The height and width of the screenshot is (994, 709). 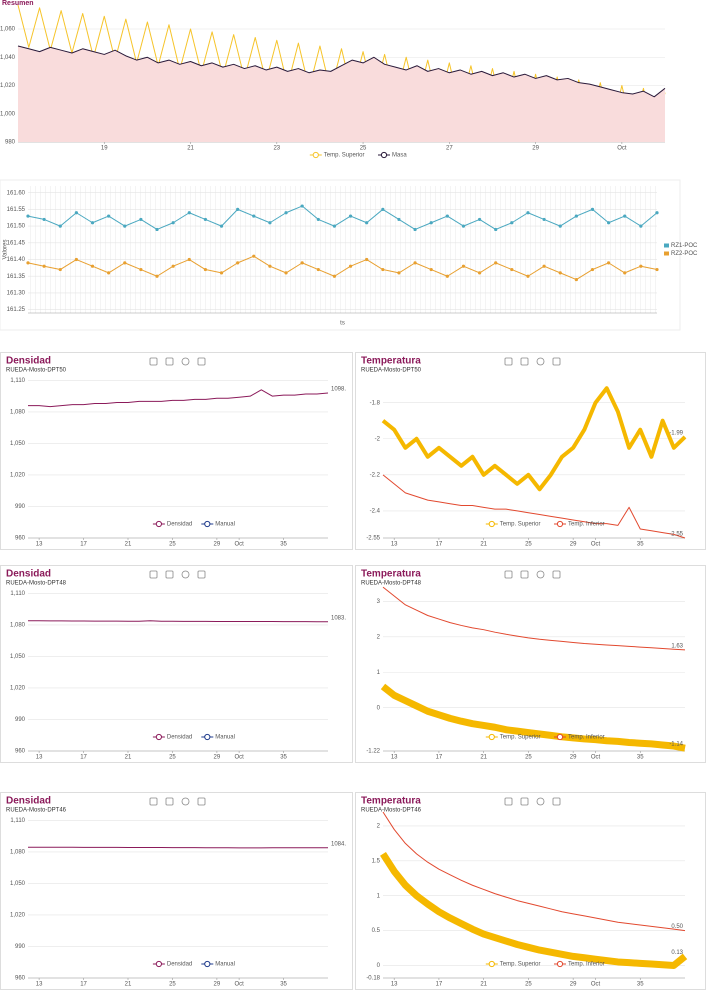 I want to click on y-tick-label: 1,050, so click(x=18, y=657).